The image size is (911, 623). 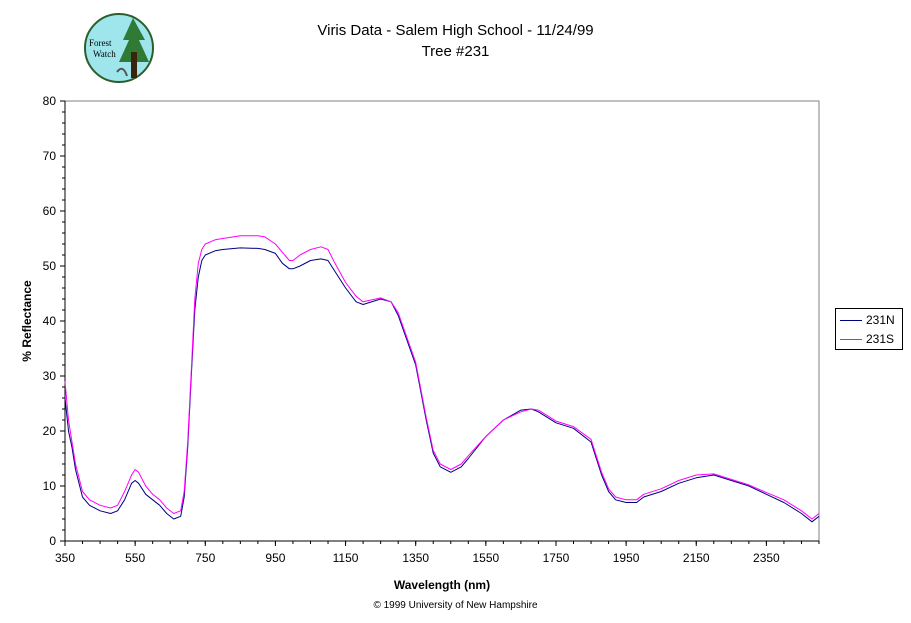 I want to click on y-tick-label: 20, so click(x=50, y=431).